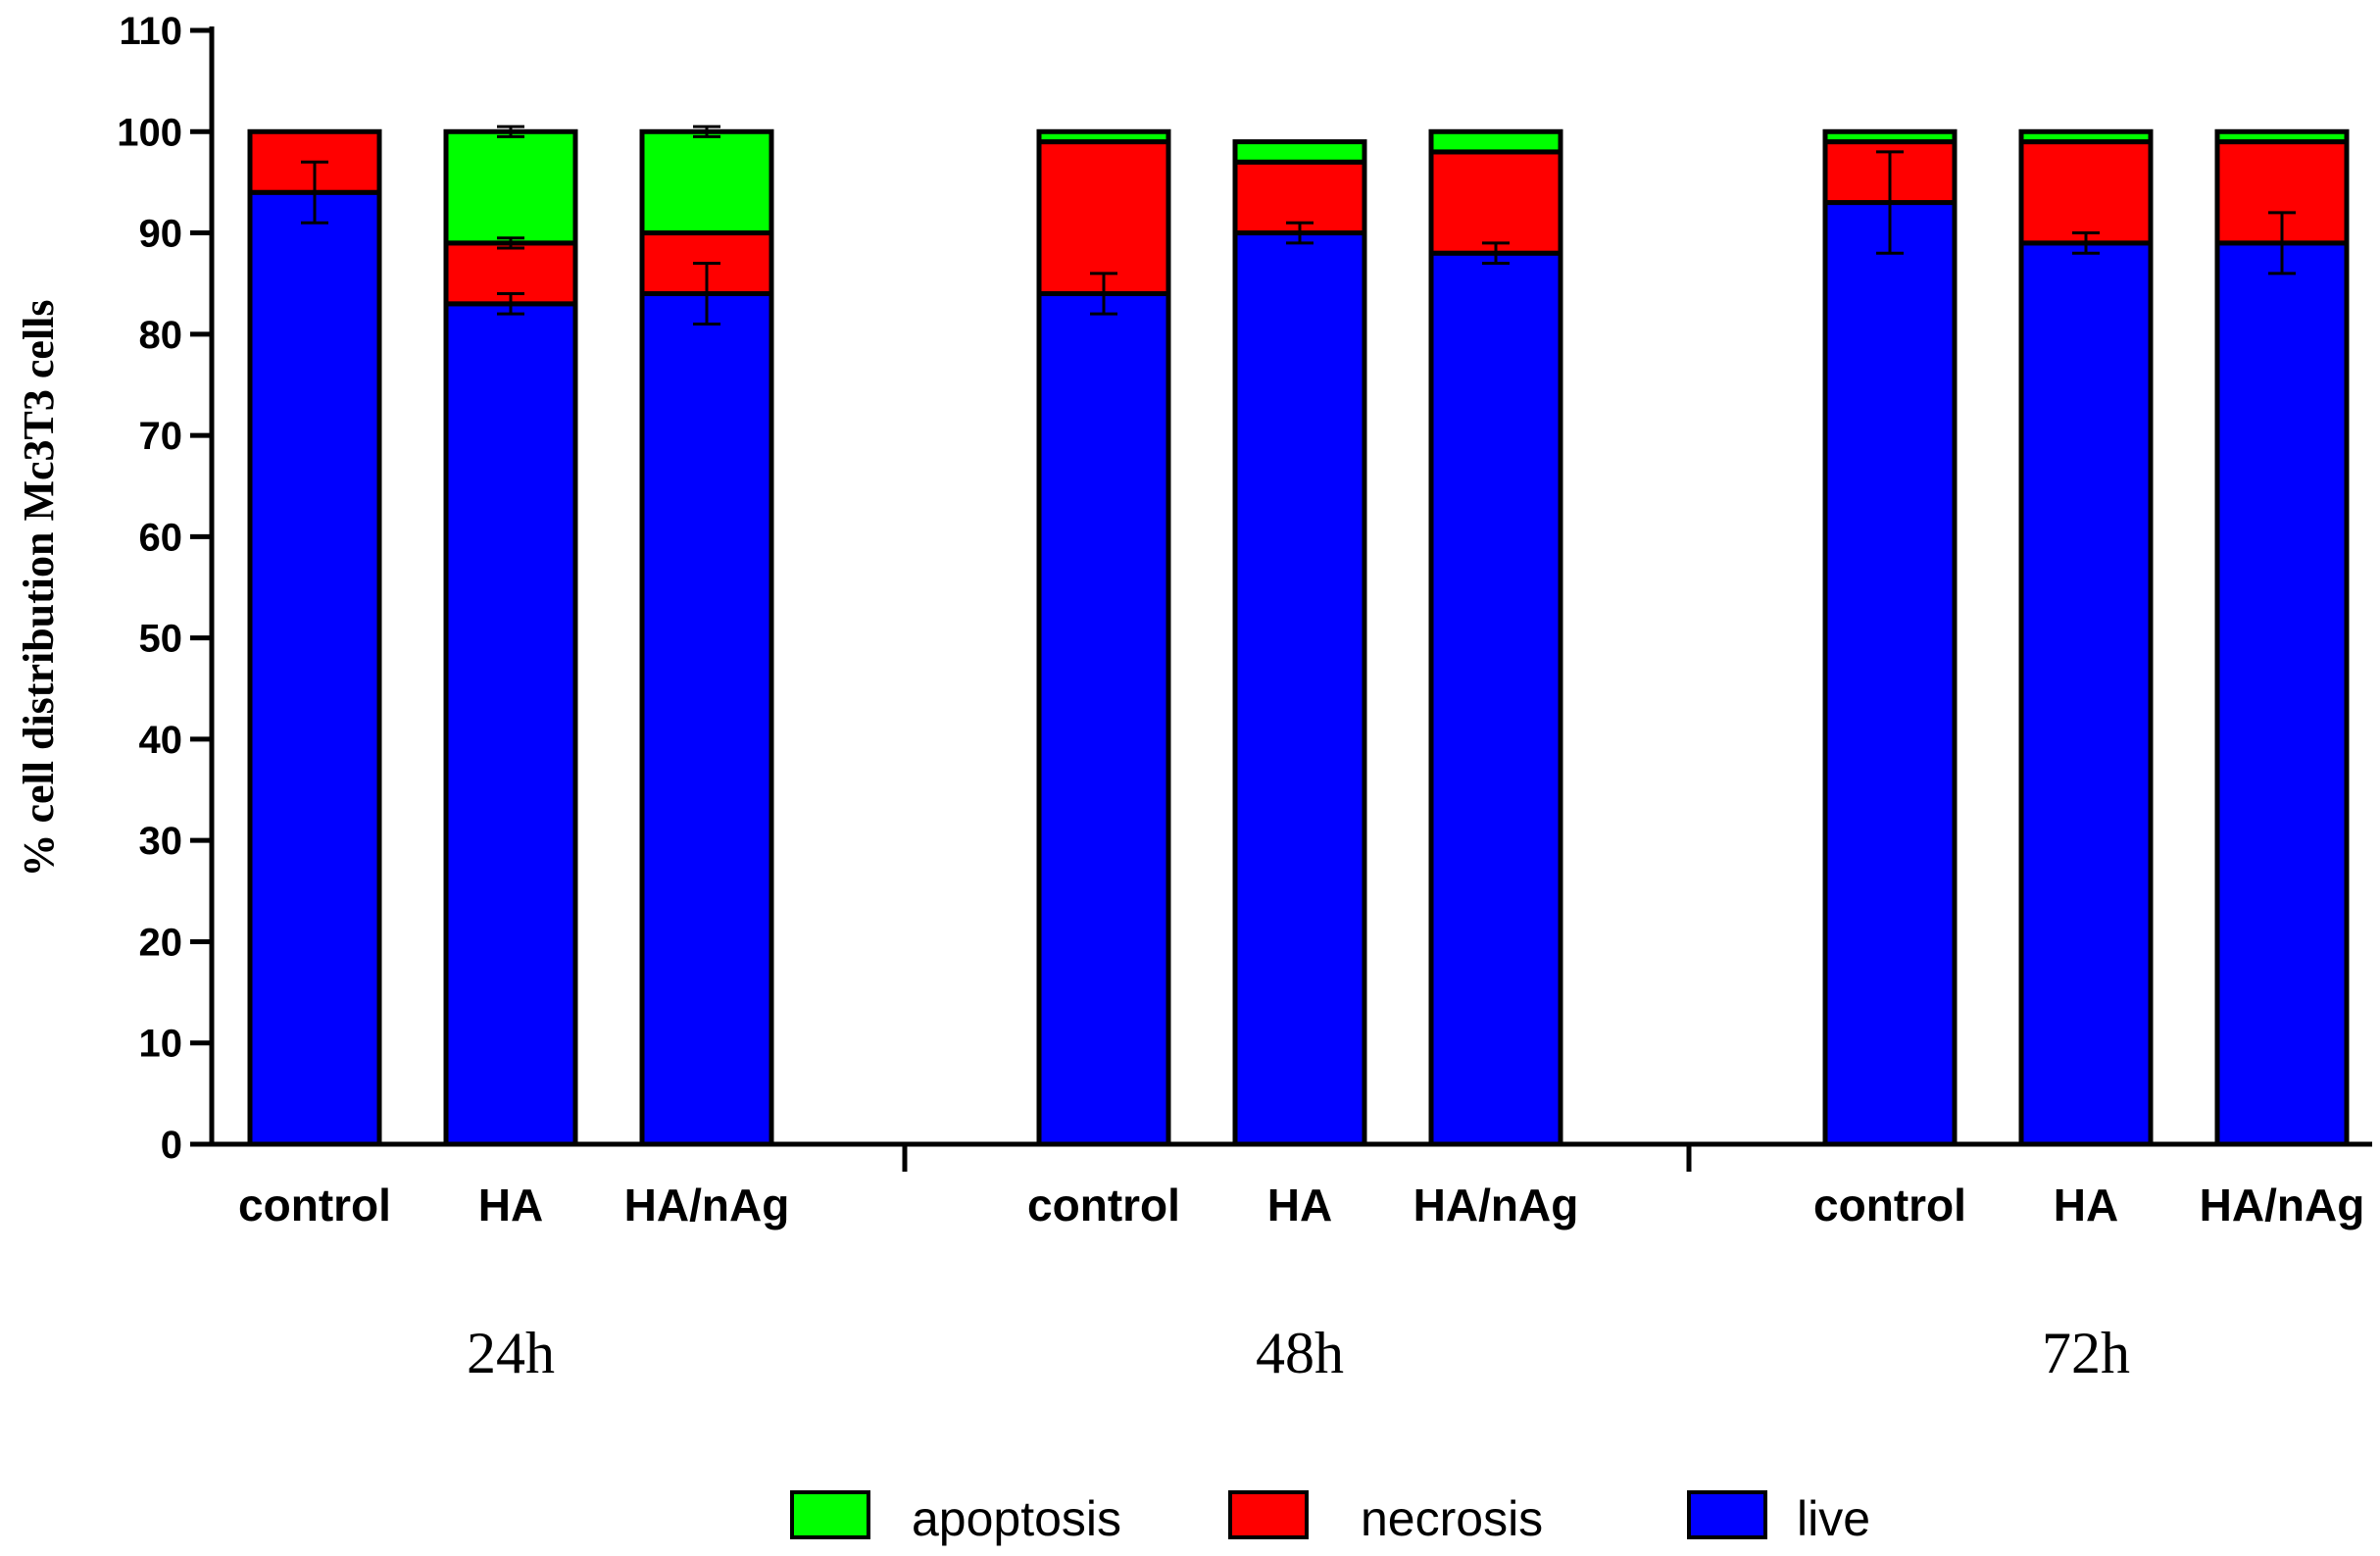 This screenshot has width=2380, height=1556. I want to click on legend: apoptosis necrosis live, so click(1330, 1518).